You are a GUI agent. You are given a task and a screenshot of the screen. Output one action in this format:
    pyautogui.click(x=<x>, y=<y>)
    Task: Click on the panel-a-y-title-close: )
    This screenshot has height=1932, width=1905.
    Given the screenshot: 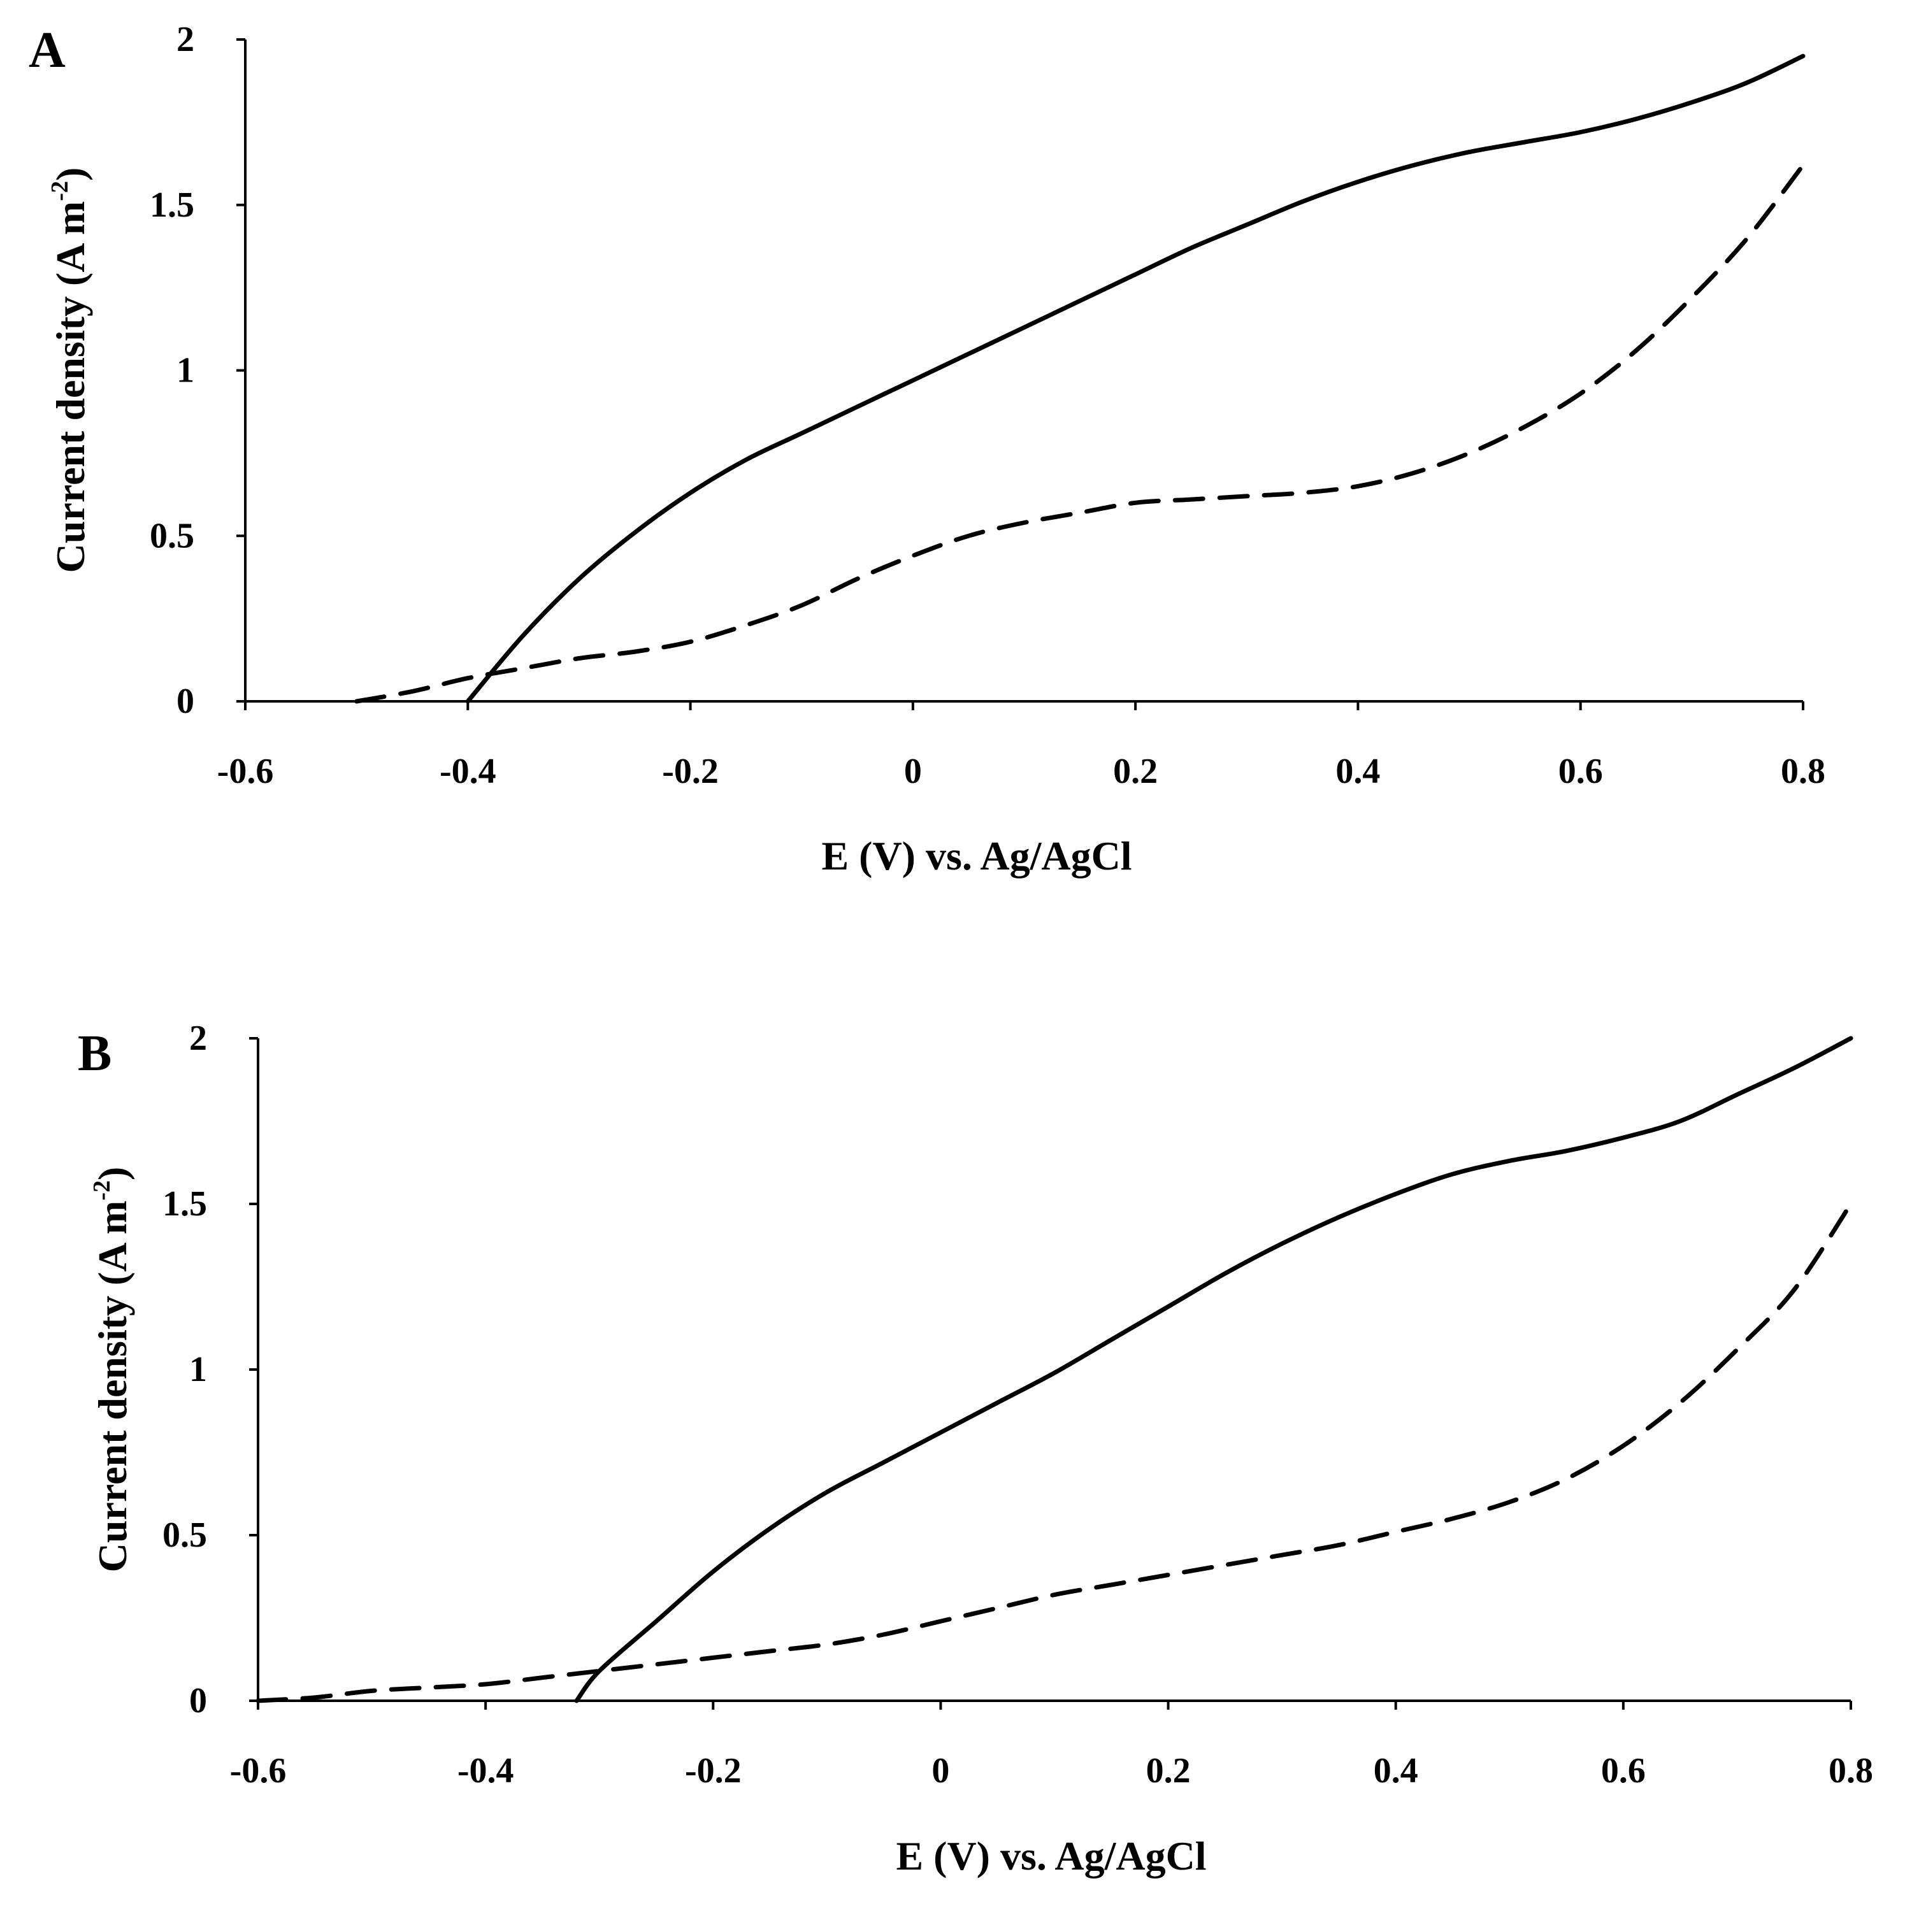 What is the action you would take?
    pyautogui.click(x=70, y=175)
    